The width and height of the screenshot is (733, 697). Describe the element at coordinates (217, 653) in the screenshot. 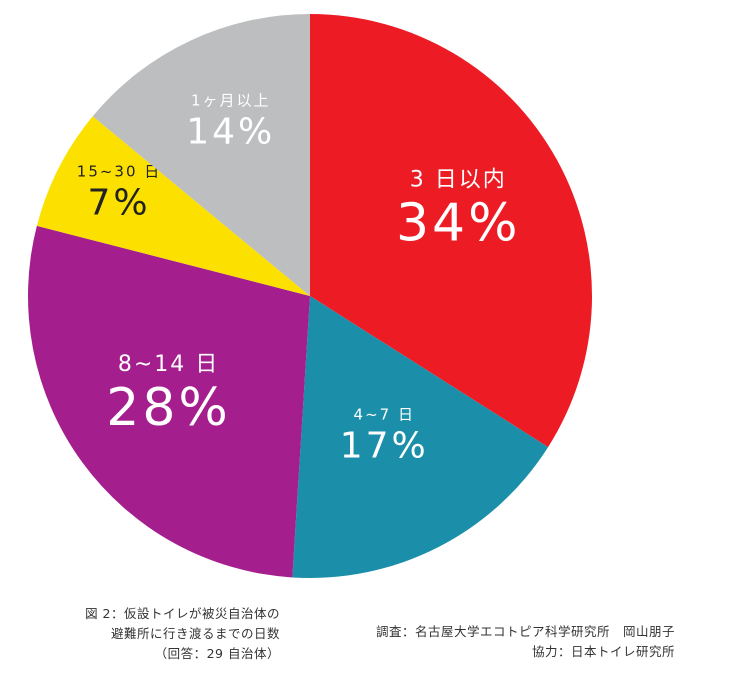

I see `caption-line-3: （回答：29 自治体）` at that location.